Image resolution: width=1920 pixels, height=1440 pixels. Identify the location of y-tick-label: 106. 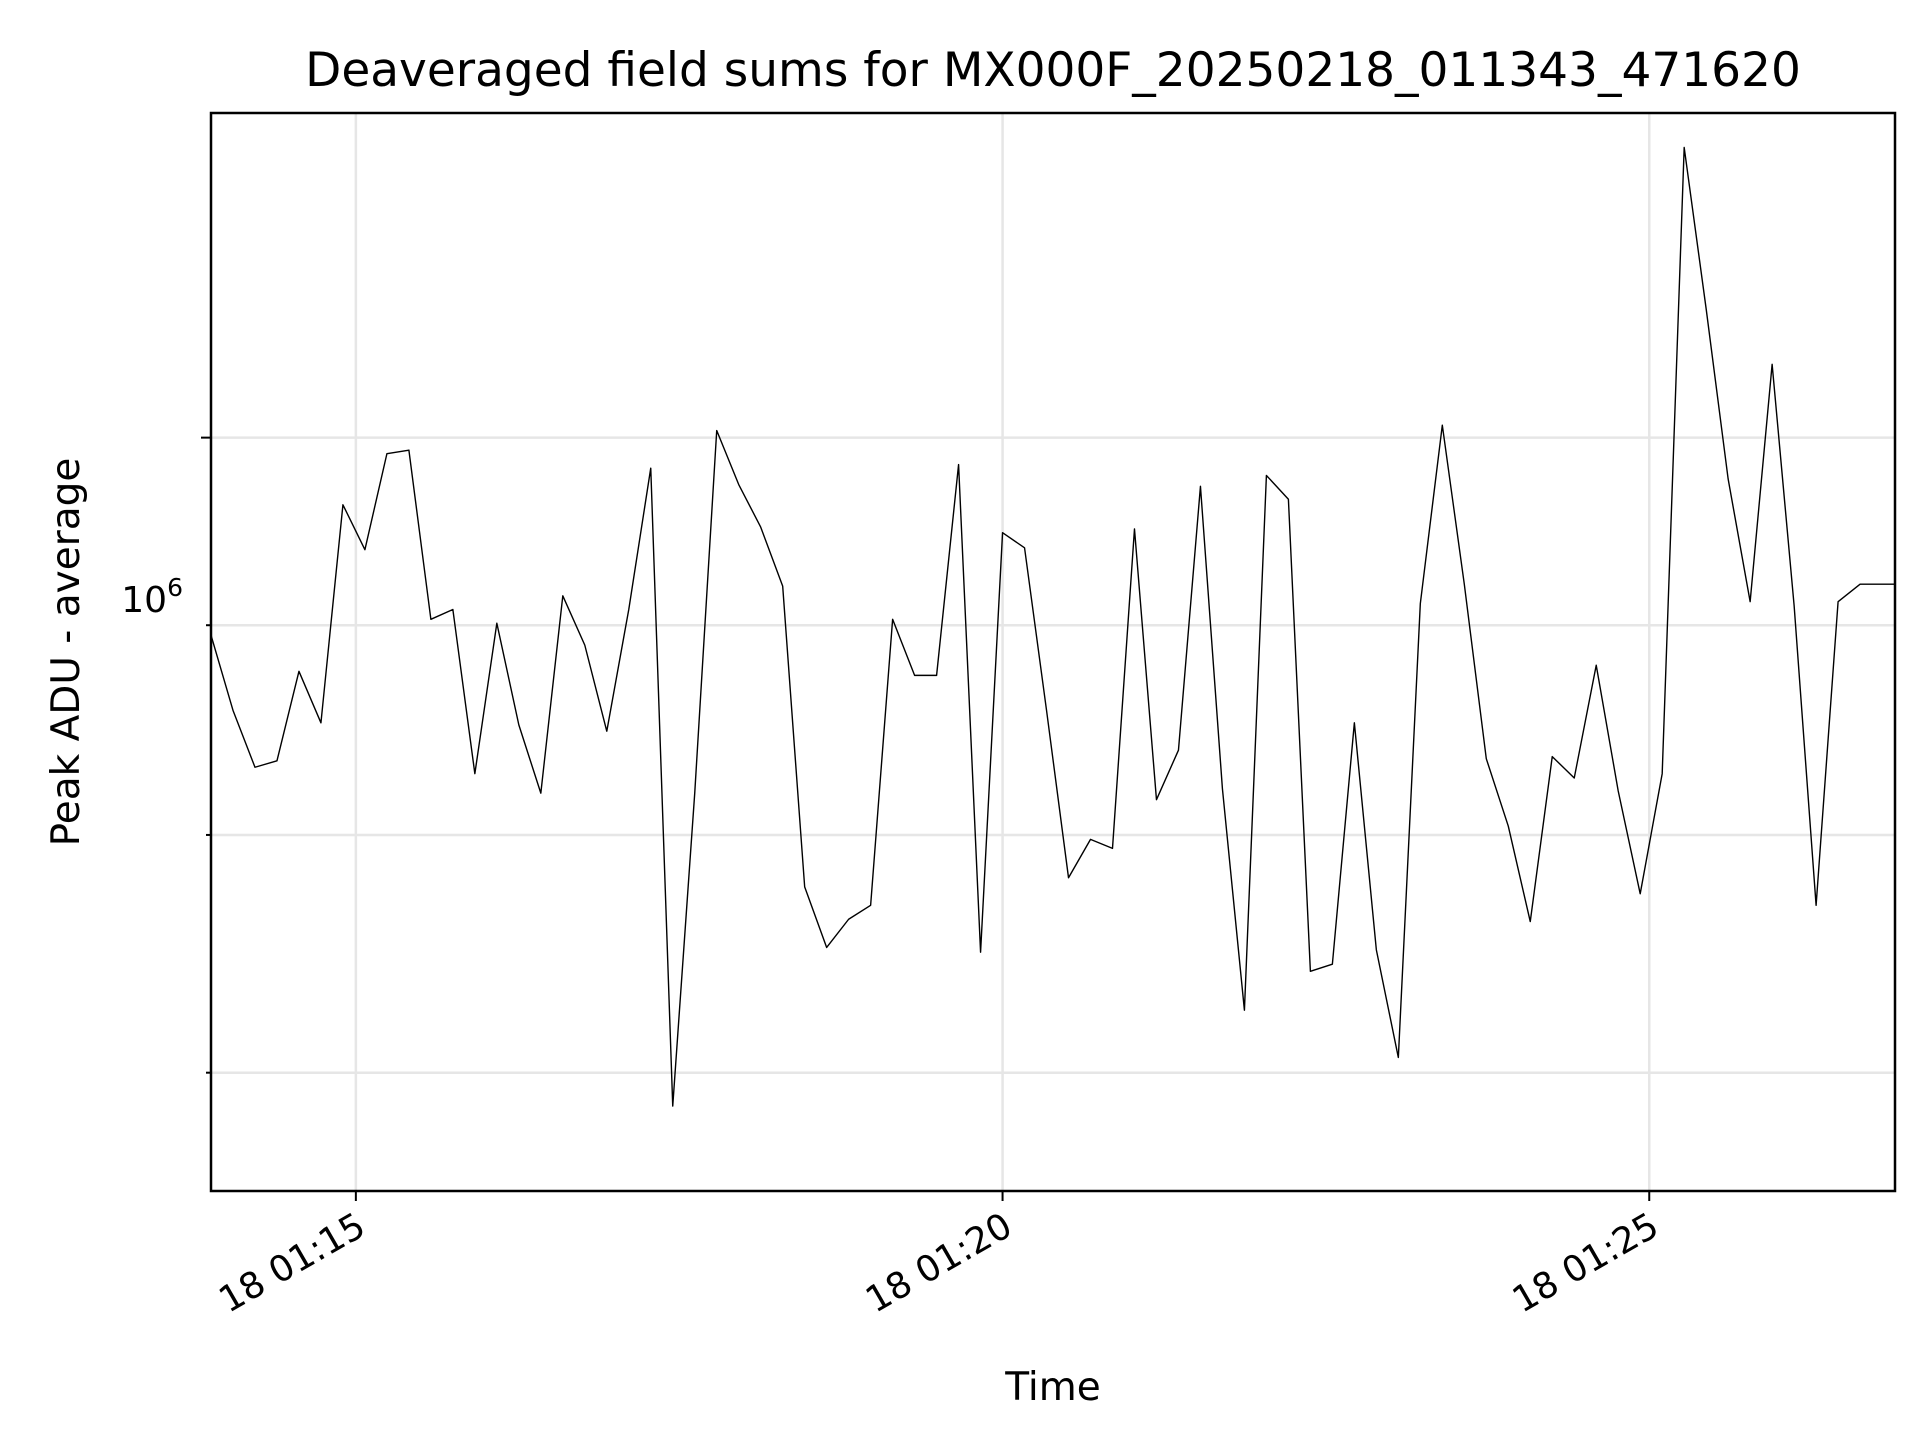
(152, 597).